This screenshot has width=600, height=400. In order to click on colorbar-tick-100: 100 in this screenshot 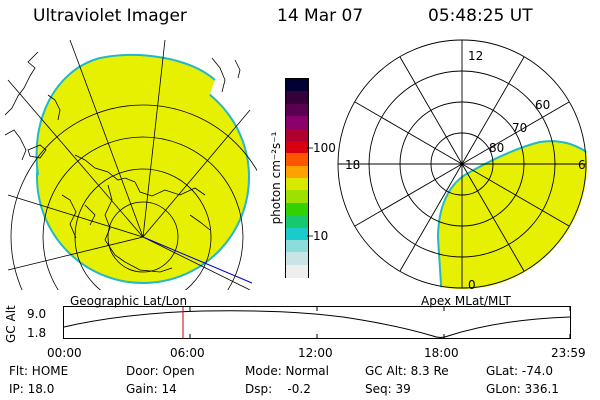, I will do `click(324, 148)`.